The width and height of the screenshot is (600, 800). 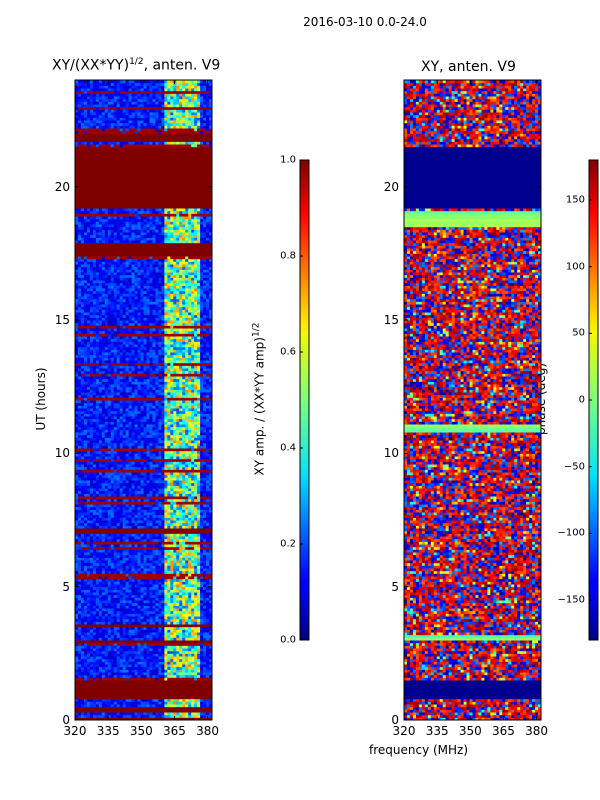 I want to click on figure-title: 2016-03-10 0.0-24.0, so click(x=365, y=22).